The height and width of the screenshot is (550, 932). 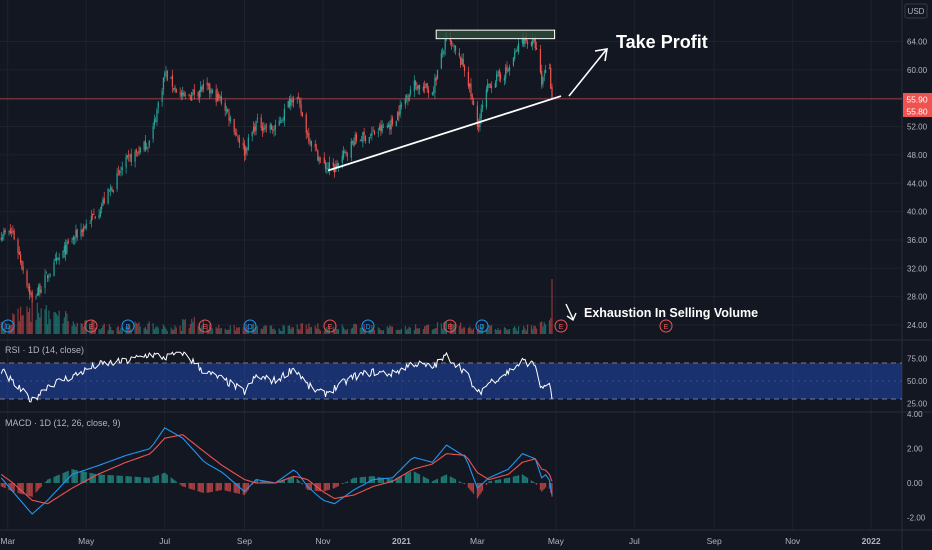 What do you see at coordinates (466, 537) in the screenshot?
I see `time-axis: Mar May Jul Sep Nov 2021 Mar May Jul Sep Nov 2022` at bounding box center [466, 537].